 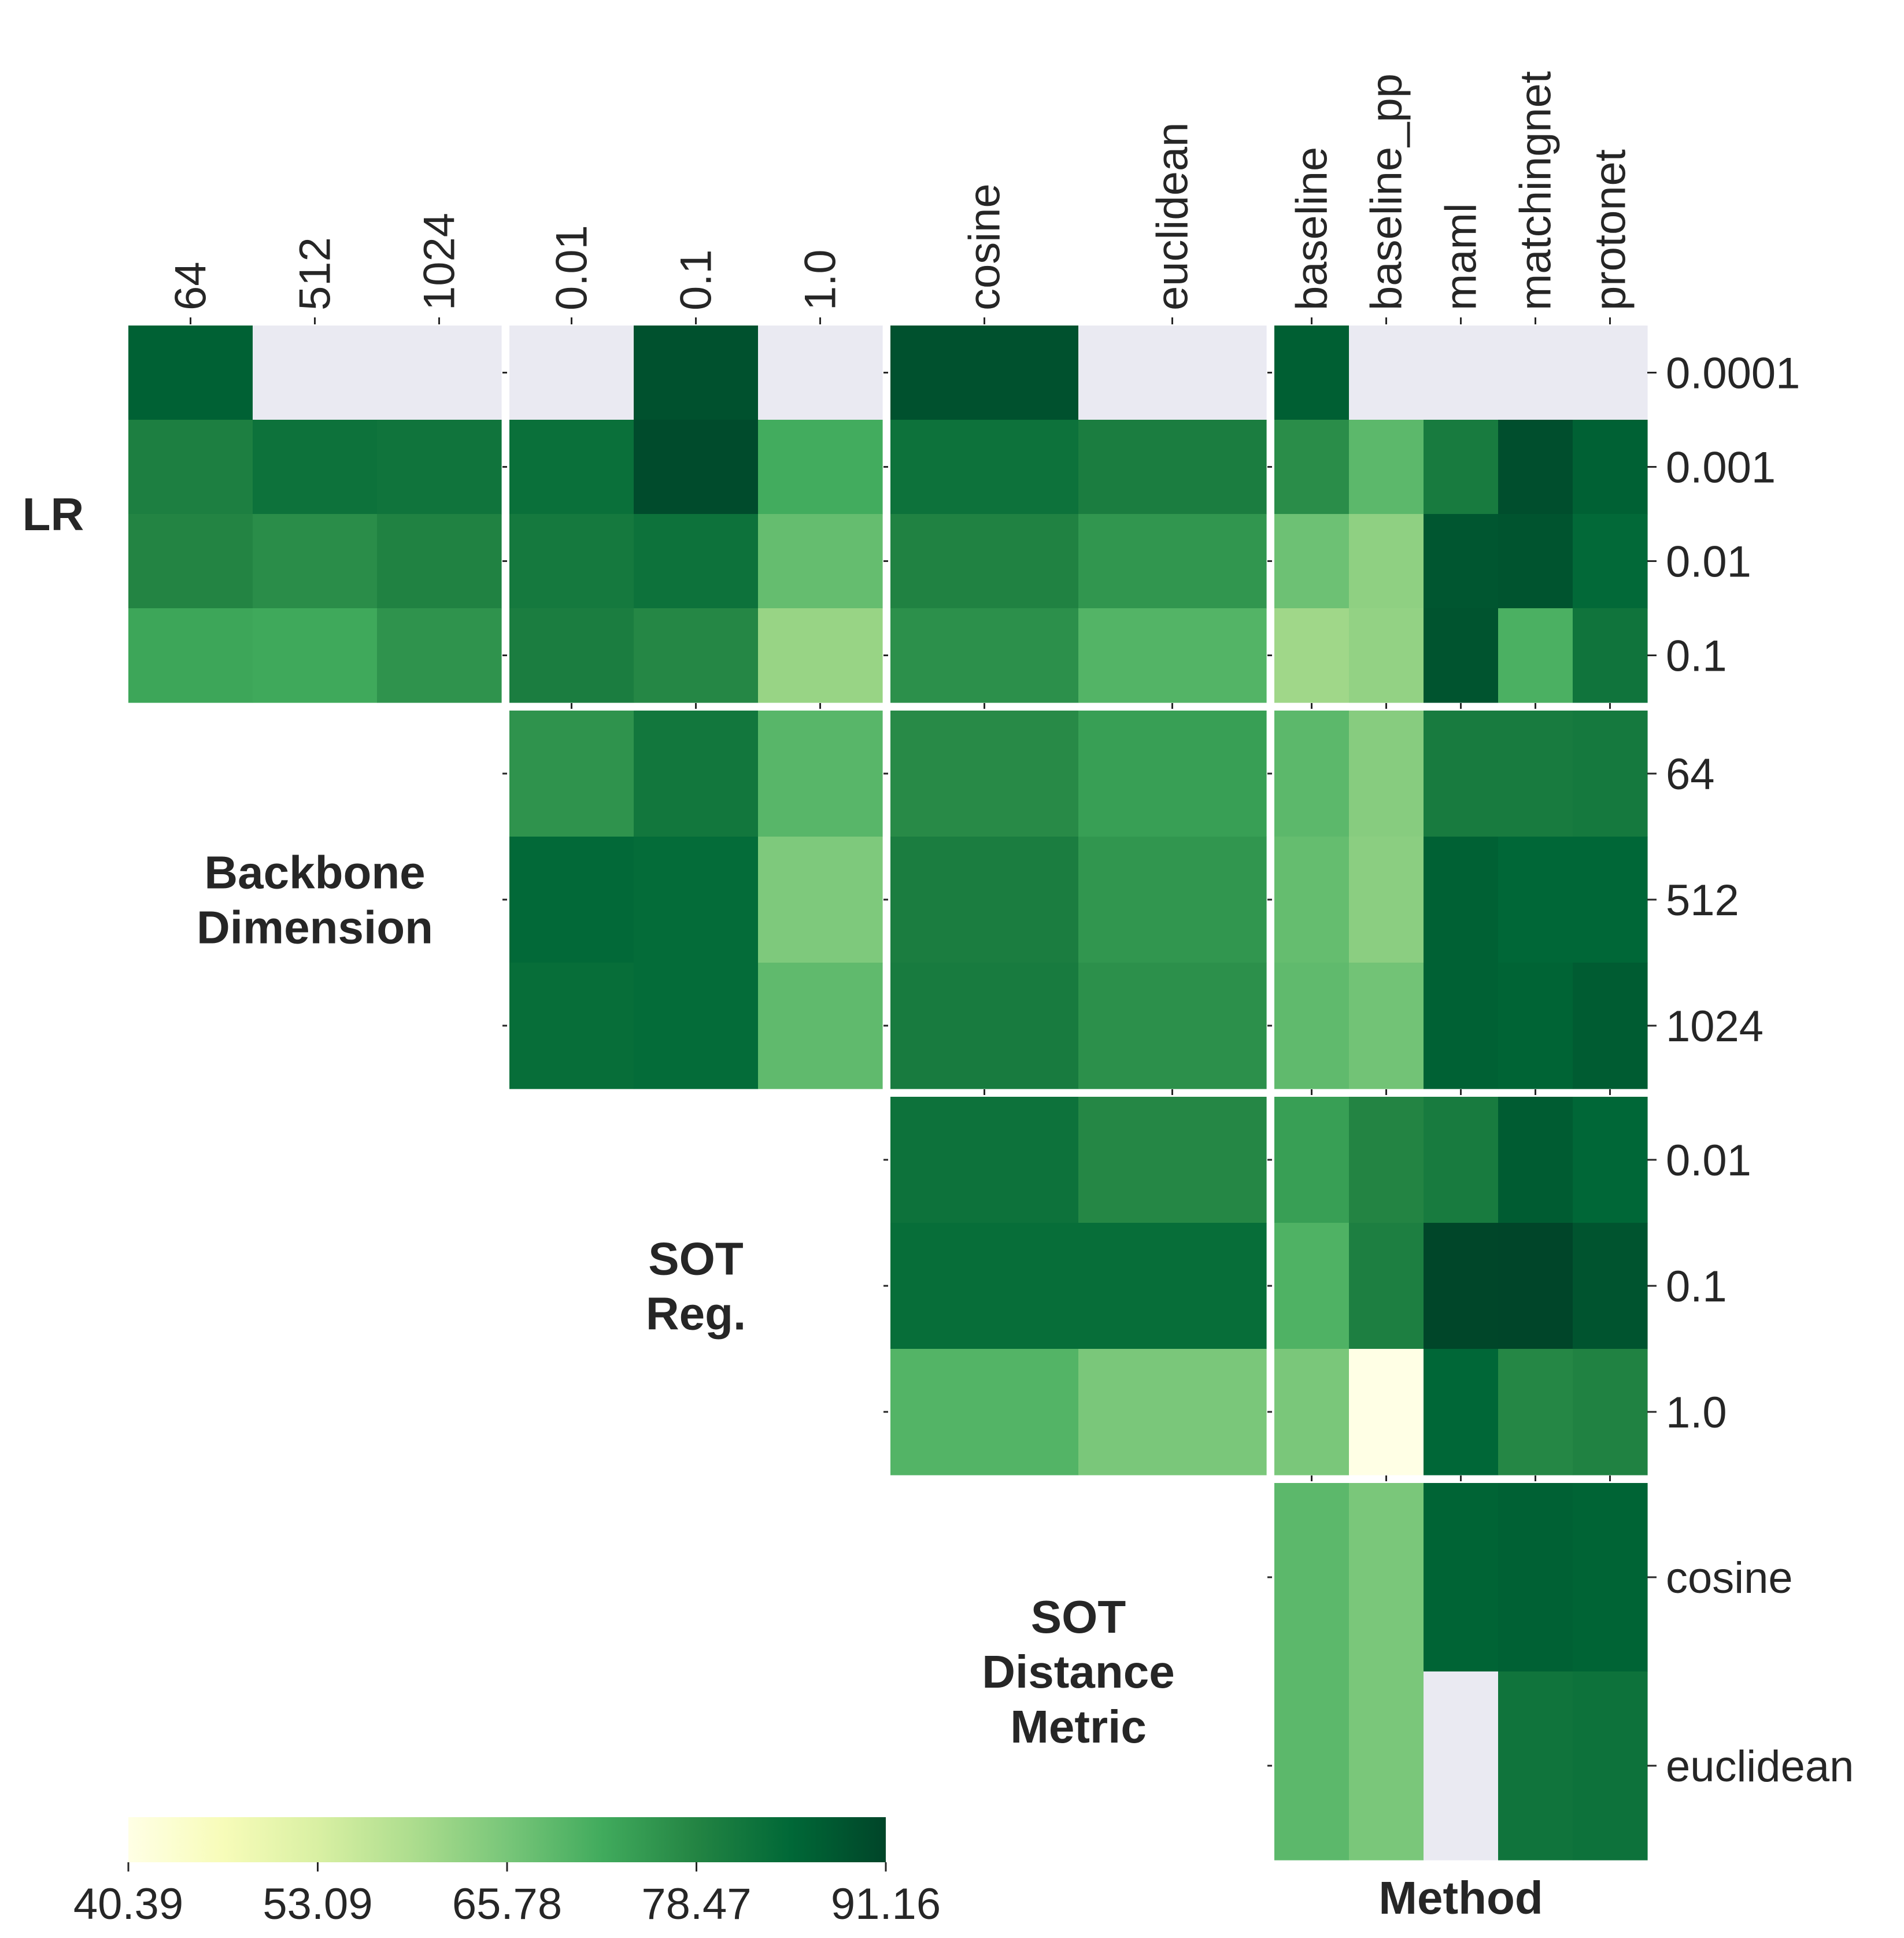 I want to click on block-lr-vs-dim, so click(x=315, y=514).